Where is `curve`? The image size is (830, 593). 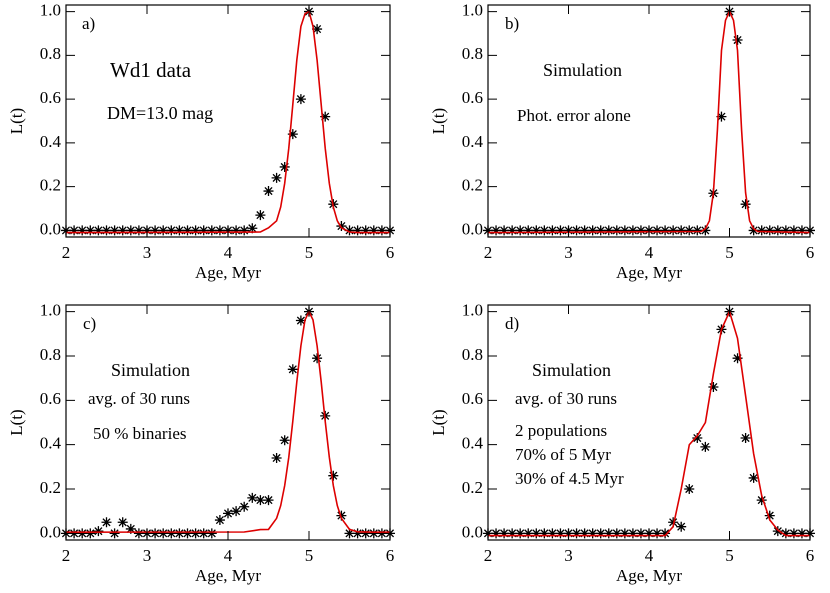
curve is located at coordinates (649, 423).